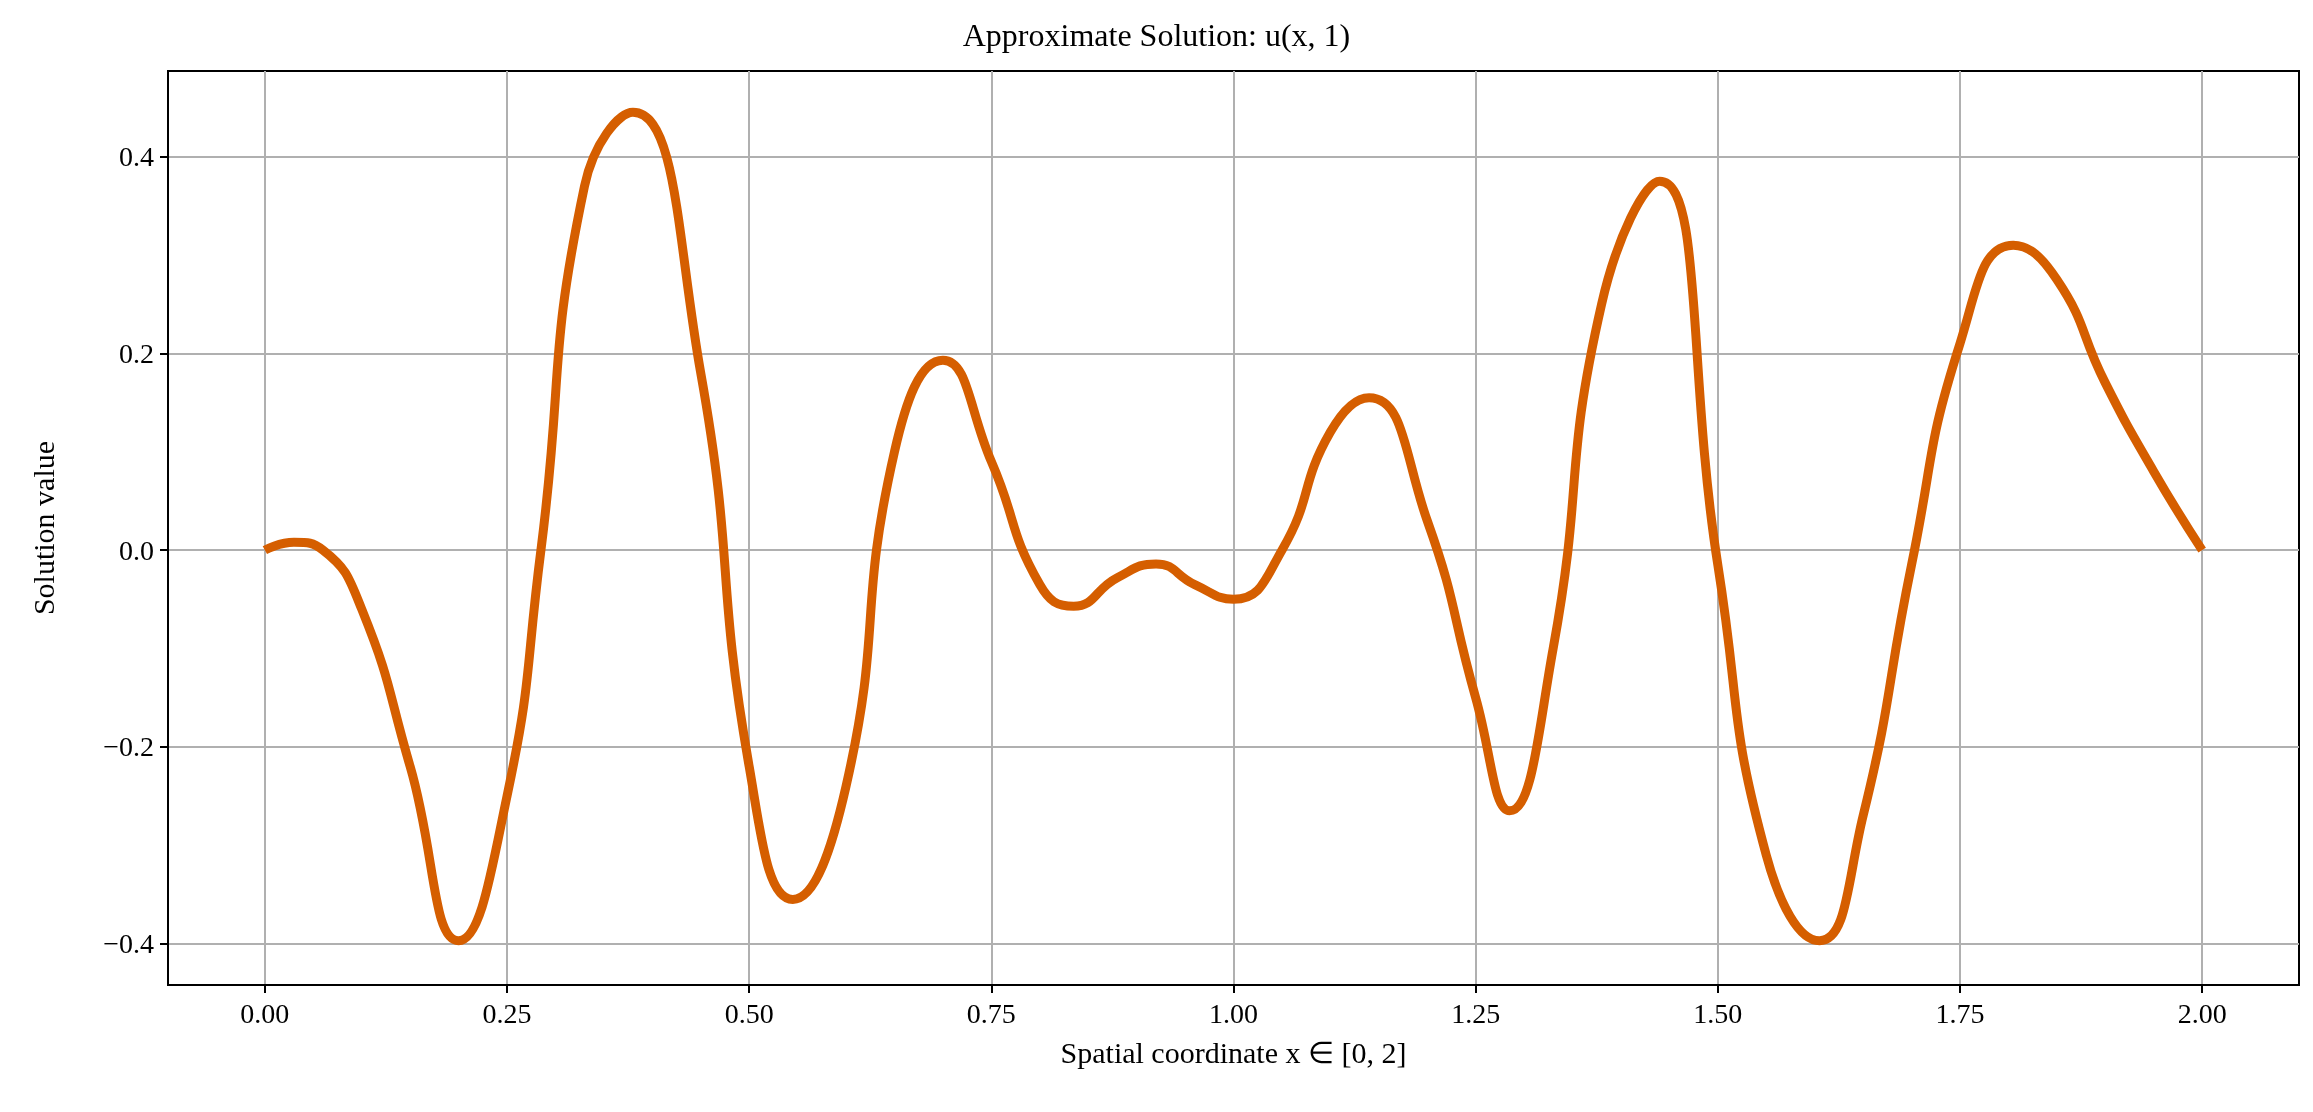  I want to click on x-tick-label: 0.50, so click(749, 1013).